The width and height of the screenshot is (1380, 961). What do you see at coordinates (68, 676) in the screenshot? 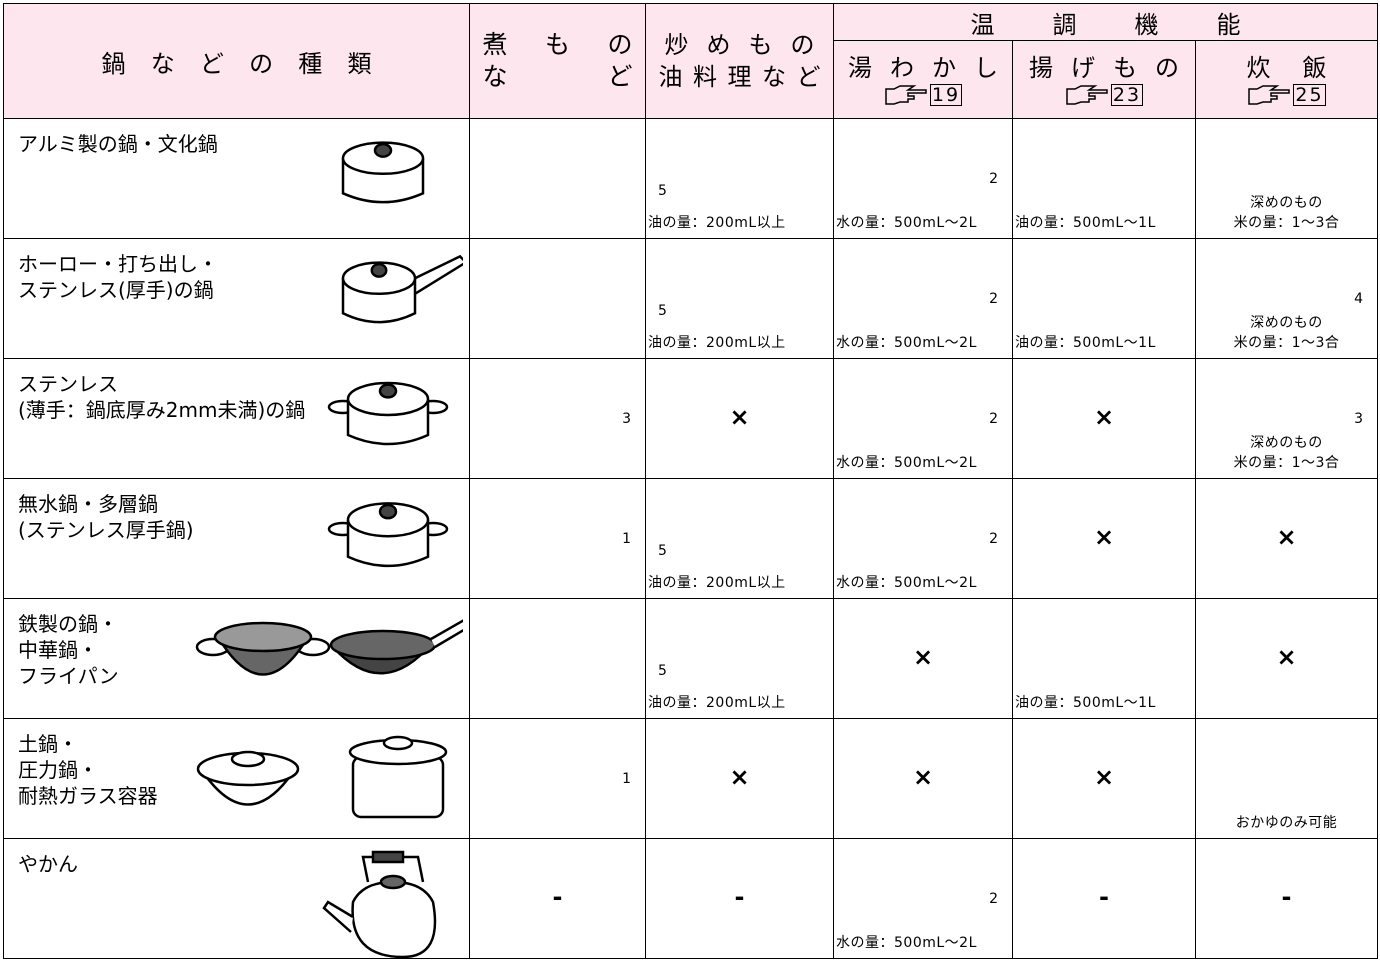
I see `type-name-line: フライパン` at bounding box center [68, 676].